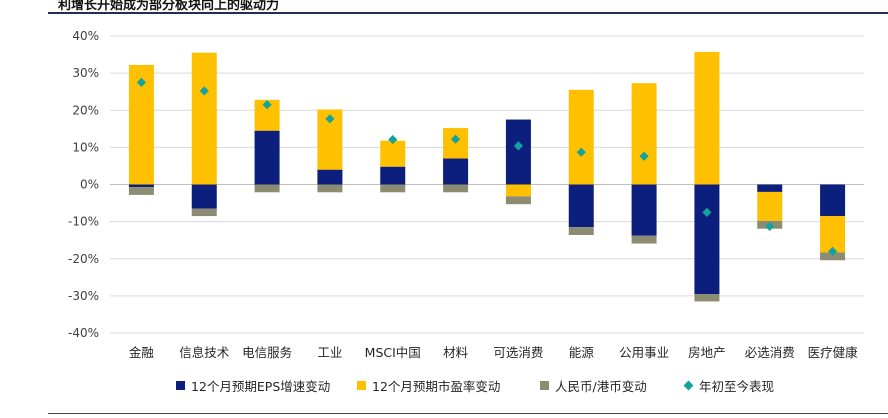 This screenshot has height=418, width=888. What do you see at coordinates (261, 386) in the screenshot?
I see `legend-label-eps: 12个月预期EPS增速变动` at bounding box center [261, 386].